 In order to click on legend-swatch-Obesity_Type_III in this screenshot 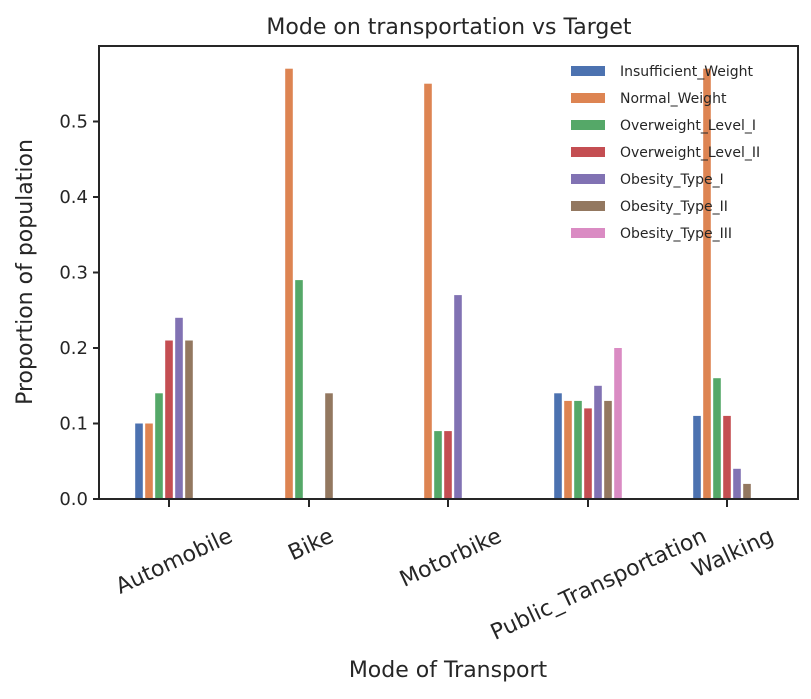, I will do `click(588, 233)`.